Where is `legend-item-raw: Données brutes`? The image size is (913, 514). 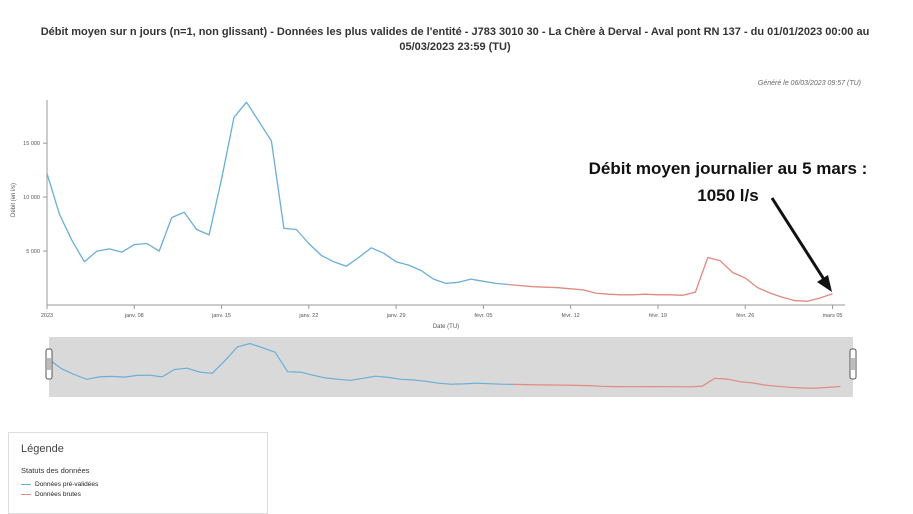 legend-item-raw: Données brutes is located at coordinates (51, 494).